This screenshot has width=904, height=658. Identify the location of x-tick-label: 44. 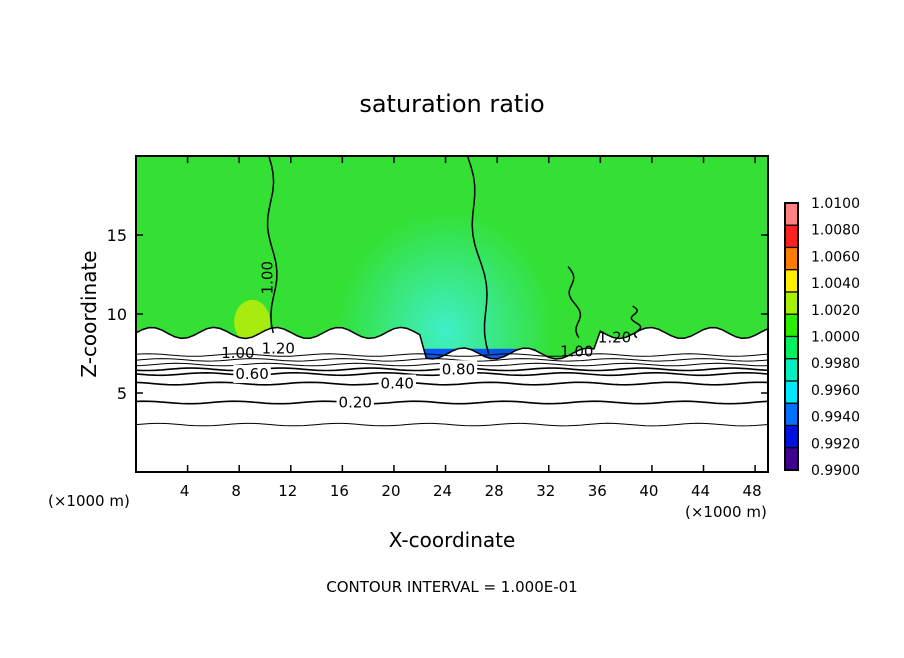
(700, 491).